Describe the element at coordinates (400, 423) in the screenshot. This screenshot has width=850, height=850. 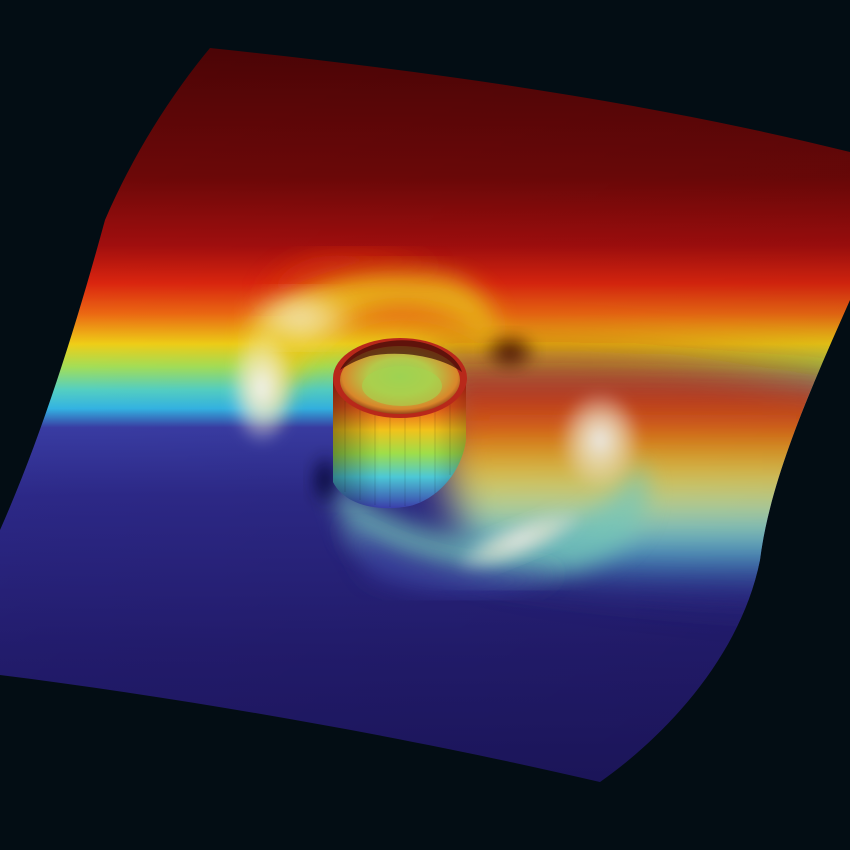
I see `vortex-cylinder` at that location.